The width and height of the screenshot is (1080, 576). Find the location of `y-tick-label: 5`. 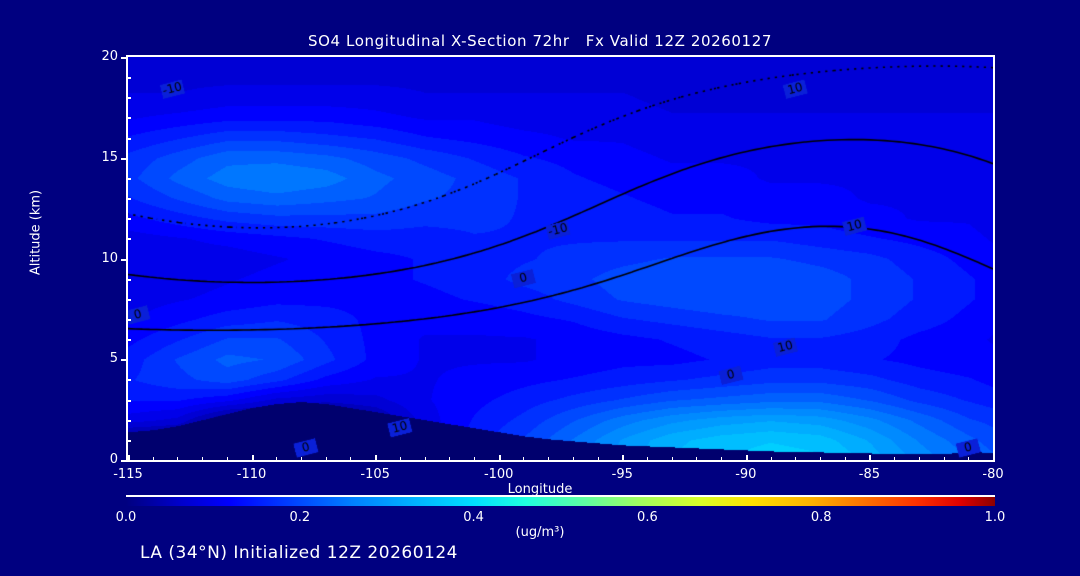

y-tick-label: 5 is located at coordinates (113, 359).